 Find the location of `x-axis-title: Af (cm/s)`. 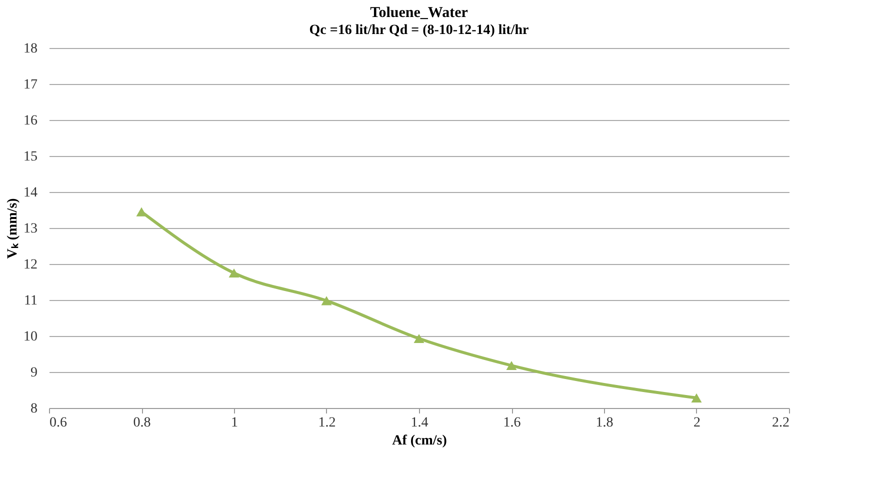

x-axis-title: Af (cm/s) is located at coordinates (420, 441).